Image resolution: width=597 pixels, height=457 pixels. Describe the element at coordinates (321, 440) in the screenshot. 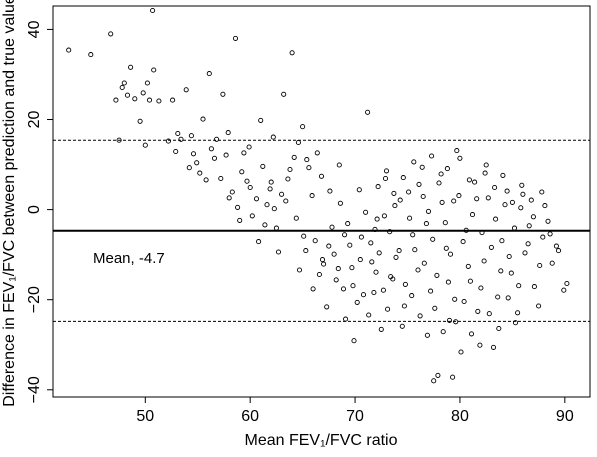

I see `x-axis-title: Mean FEV₁/FVC ratio` at that location.